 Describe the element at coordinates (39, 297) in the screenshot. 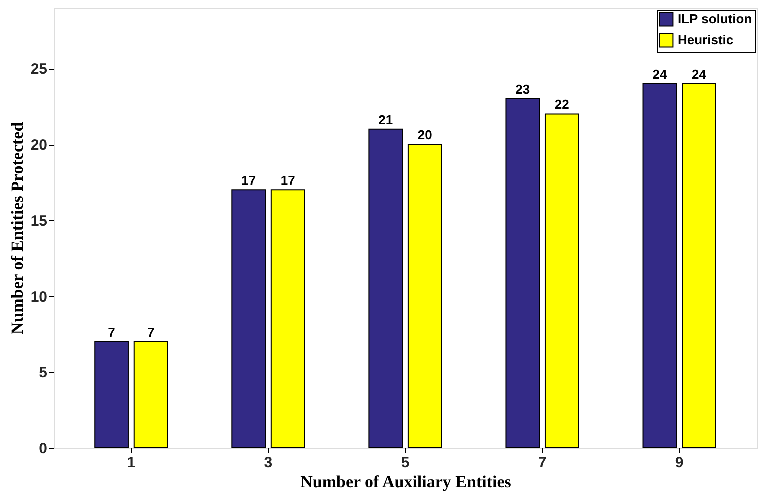

I see `y-tick-label: 10` at that location.